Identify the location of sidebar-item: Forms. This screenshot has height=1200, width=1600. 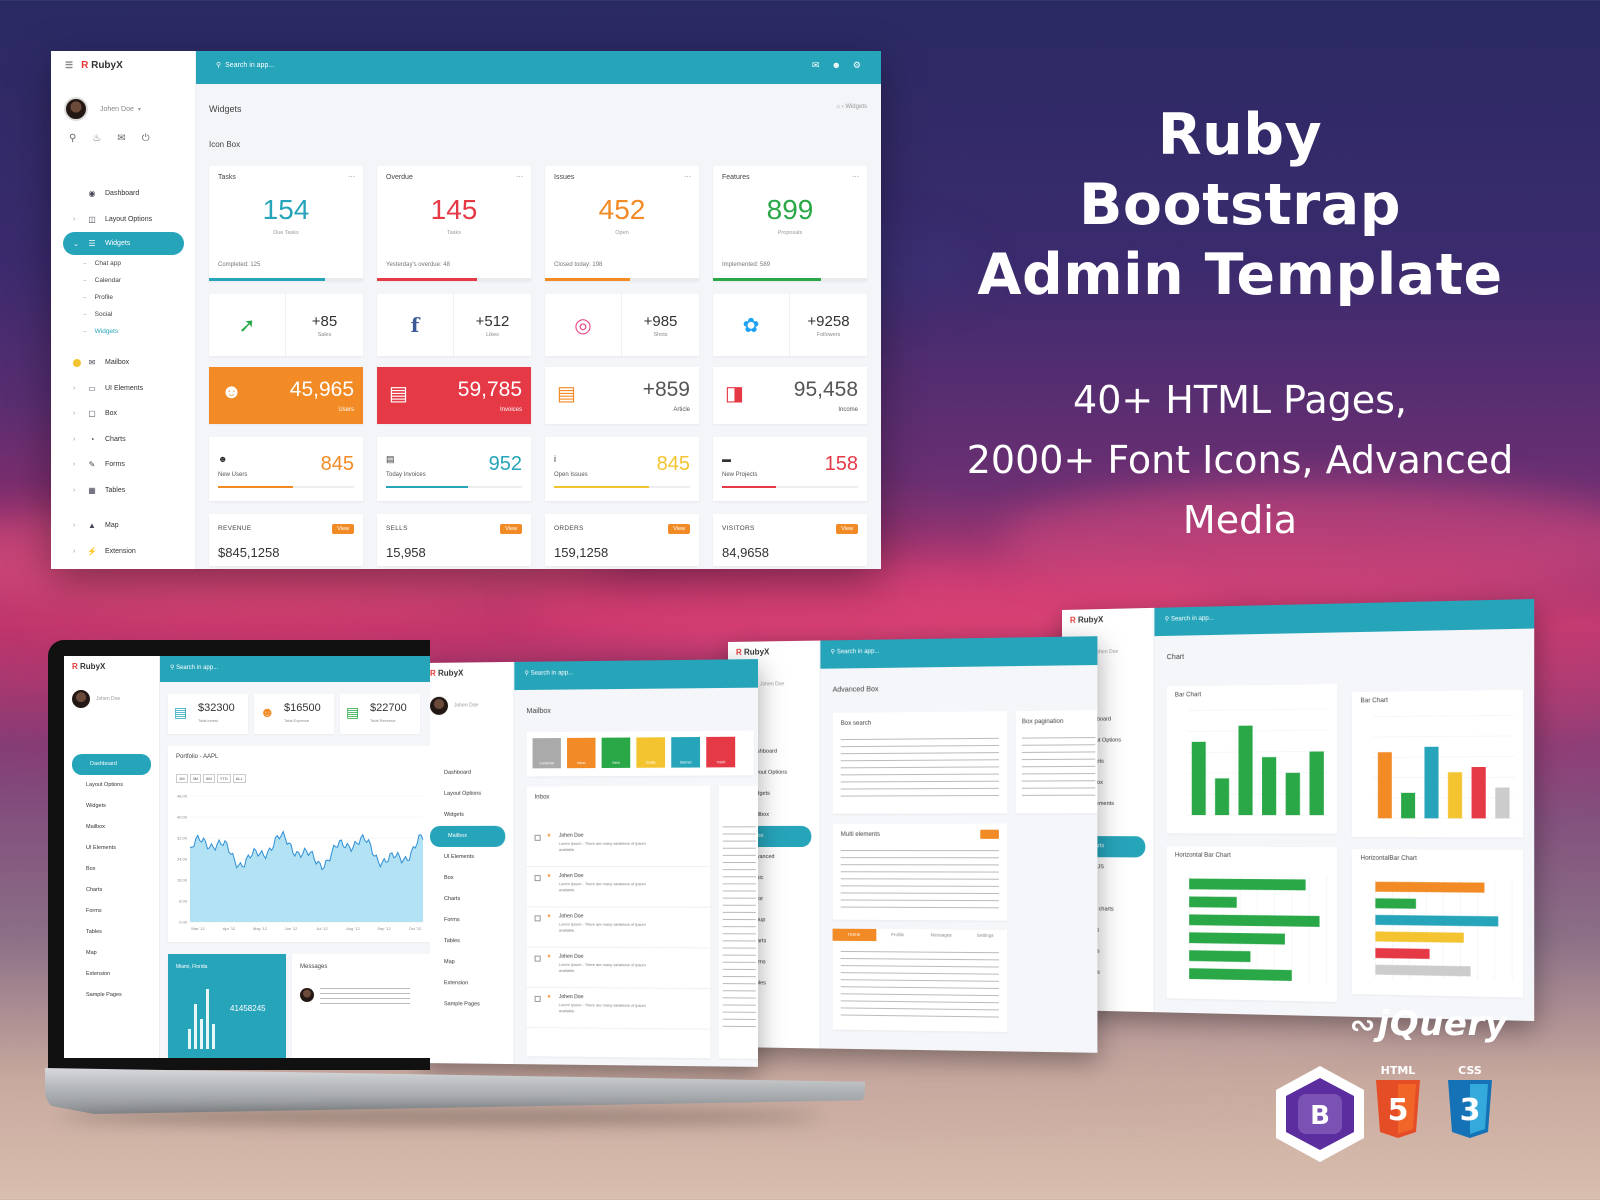
(111, 911).